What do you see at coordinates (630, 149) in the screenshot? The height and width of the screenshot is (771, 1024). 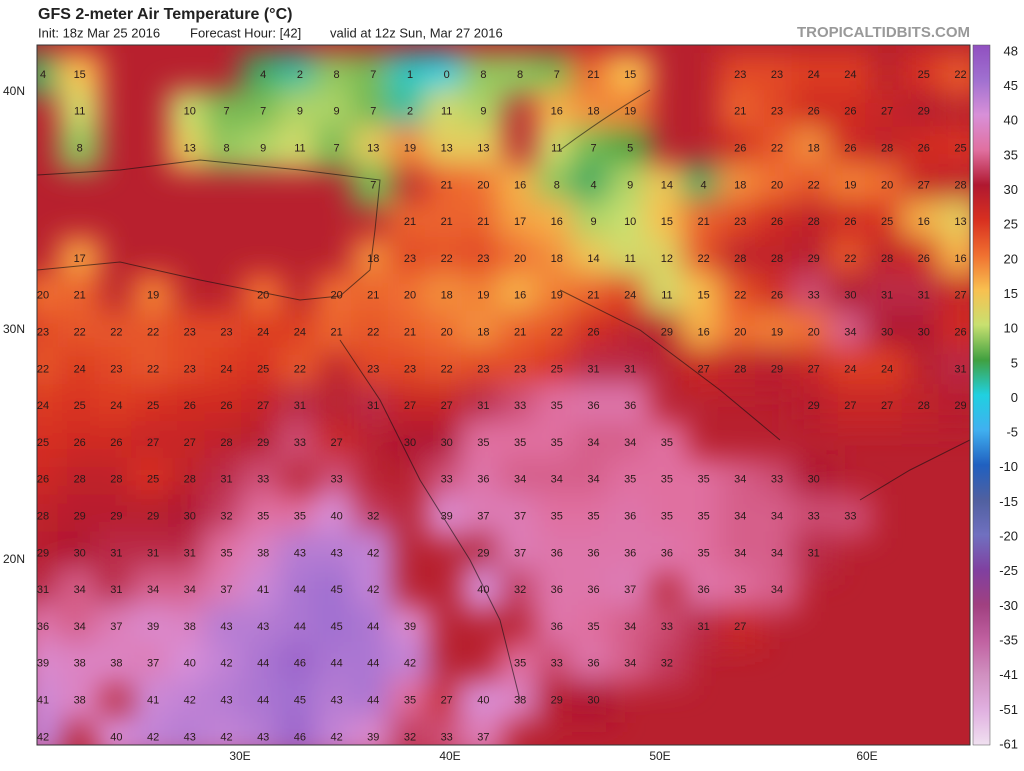 I see `temperature-value: 5` at bounding box center [630, 149].